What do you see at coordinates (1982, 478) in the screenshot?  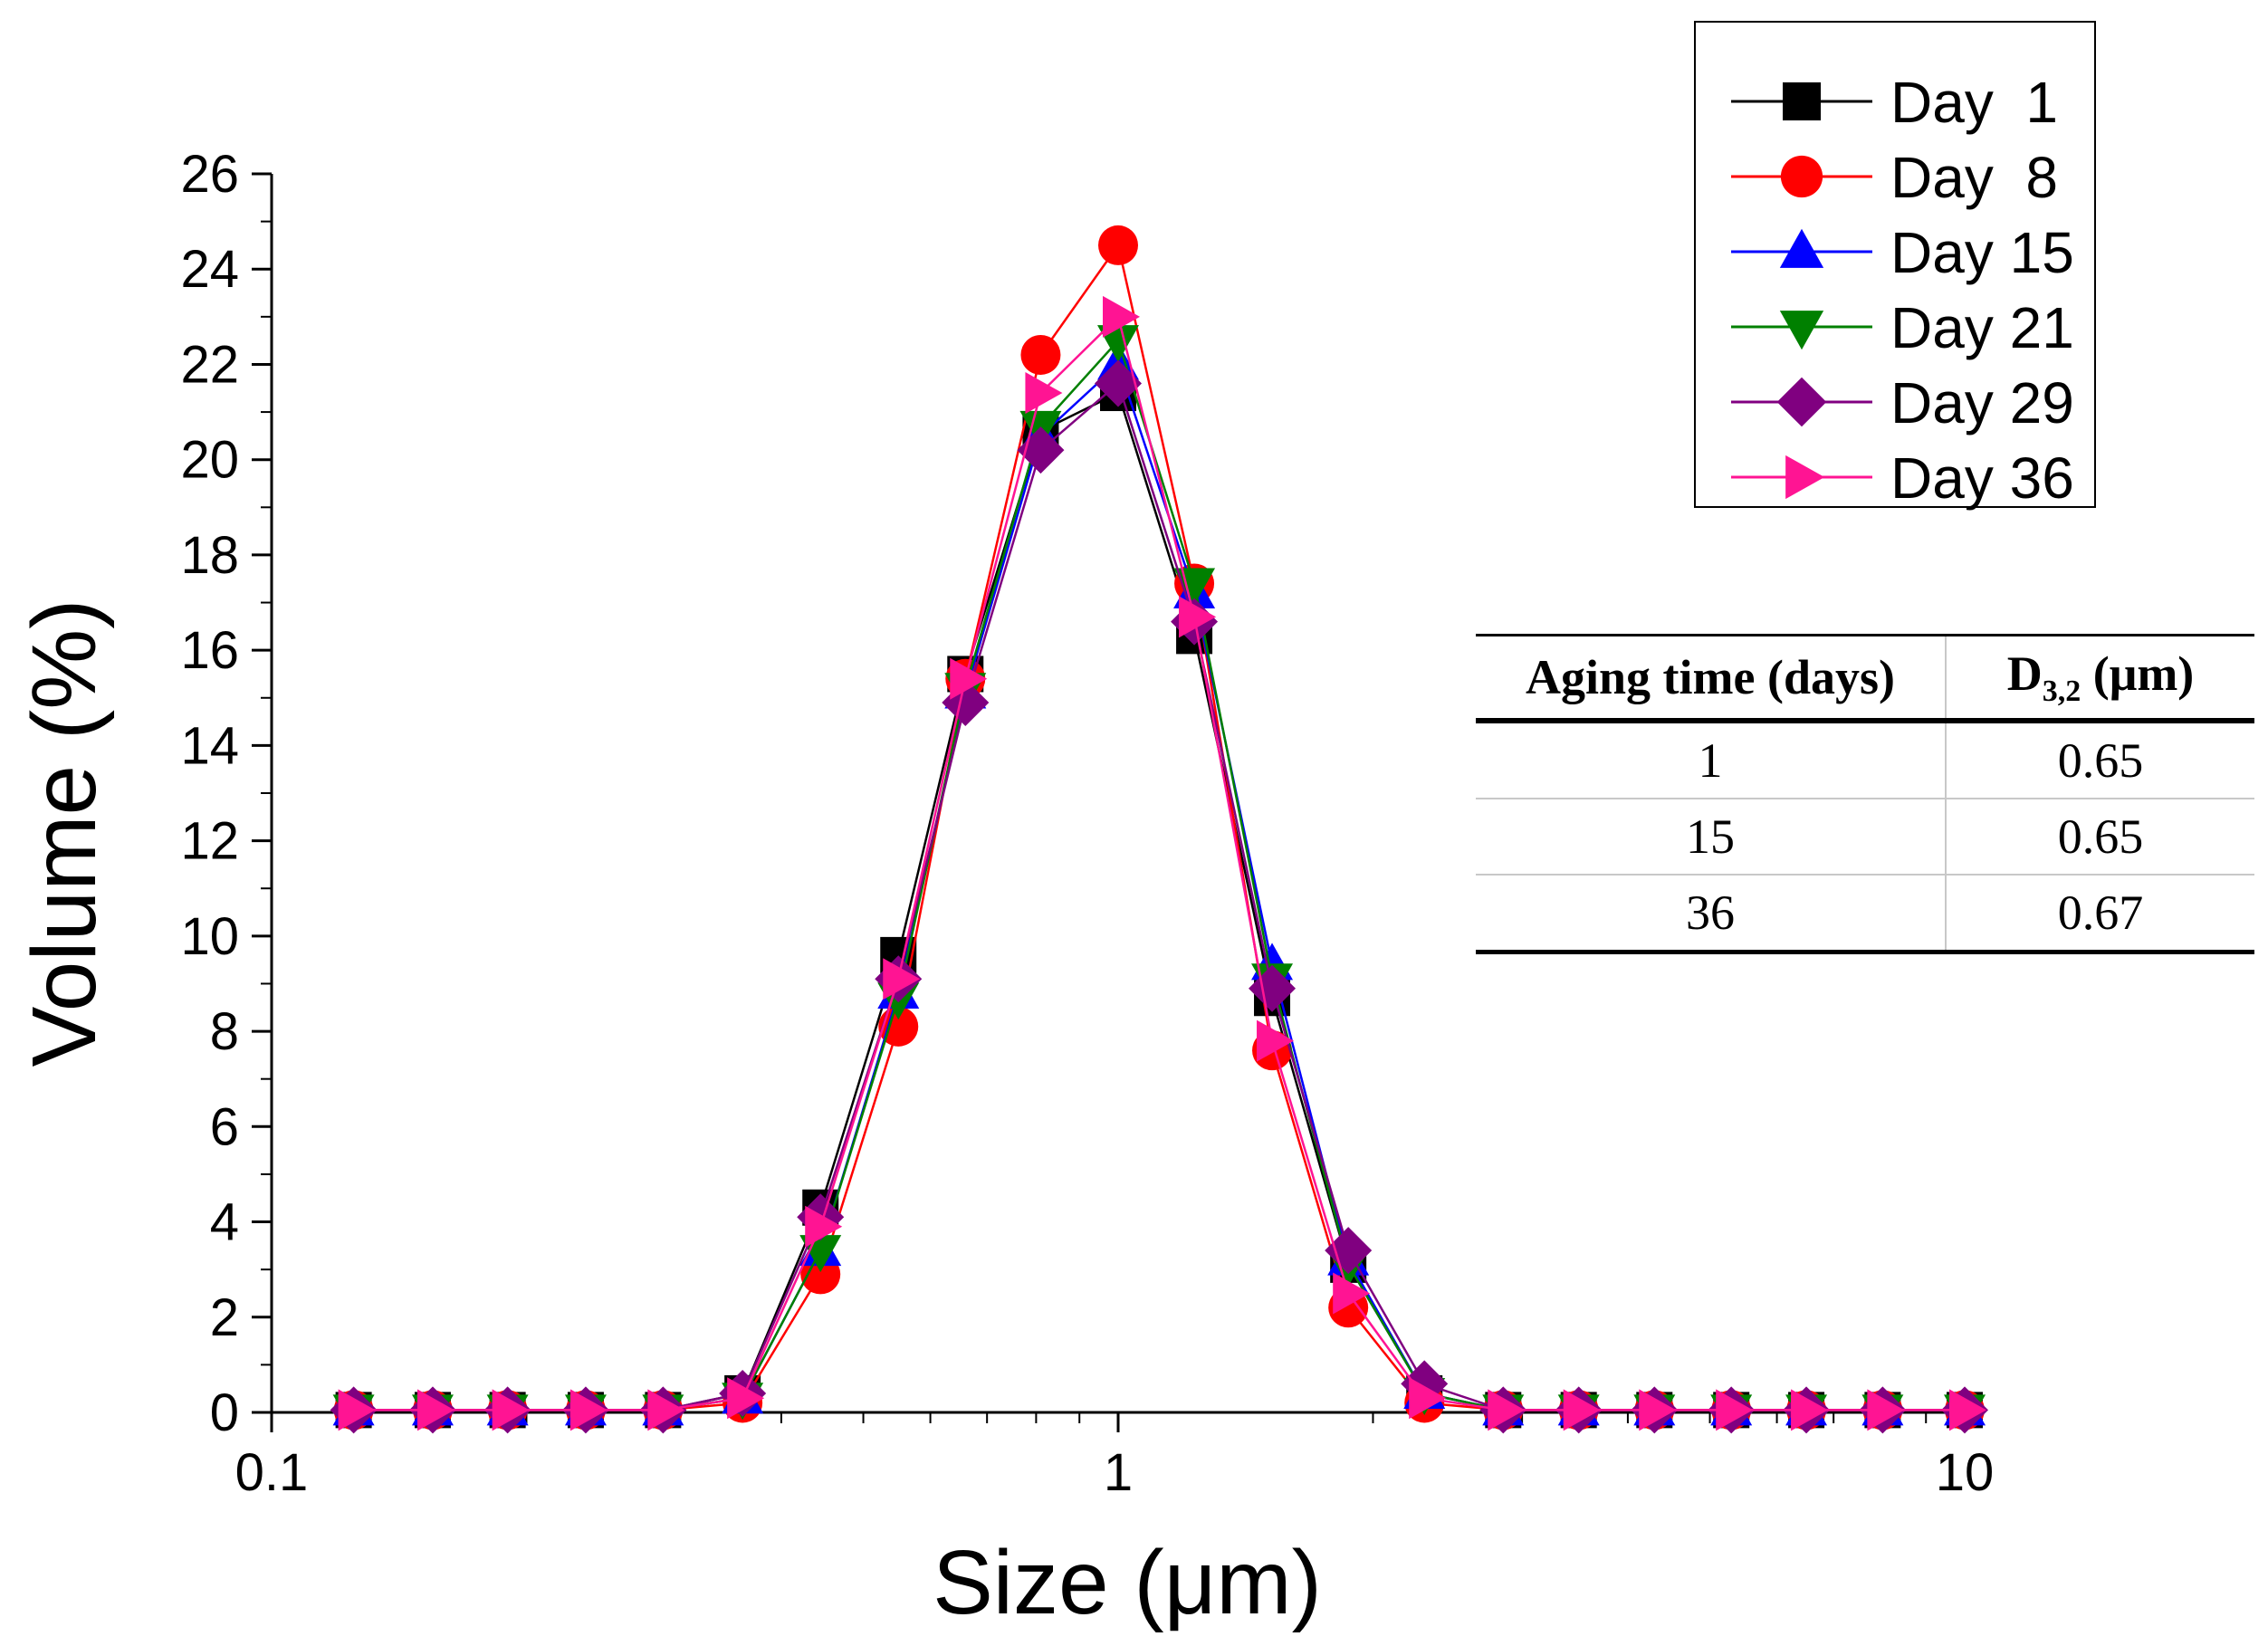 I see `legend-label: Day 36` at bounding box center [1982, 478].